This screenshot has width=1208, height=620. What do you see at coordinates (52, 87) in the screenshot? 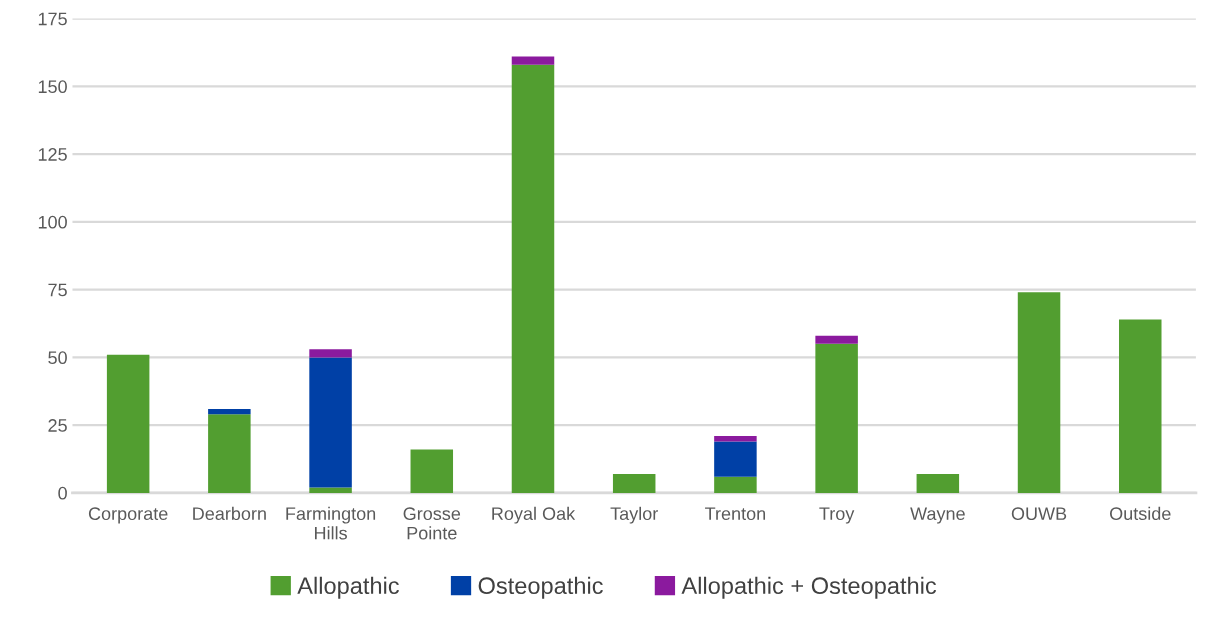
I see `y-tick-label: 150` at bounding box center [52, 87].